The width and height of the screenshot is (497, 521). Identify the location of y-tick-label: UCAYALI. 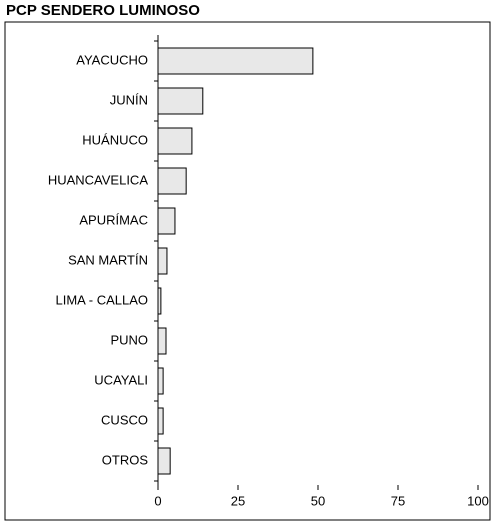
(121, 379).